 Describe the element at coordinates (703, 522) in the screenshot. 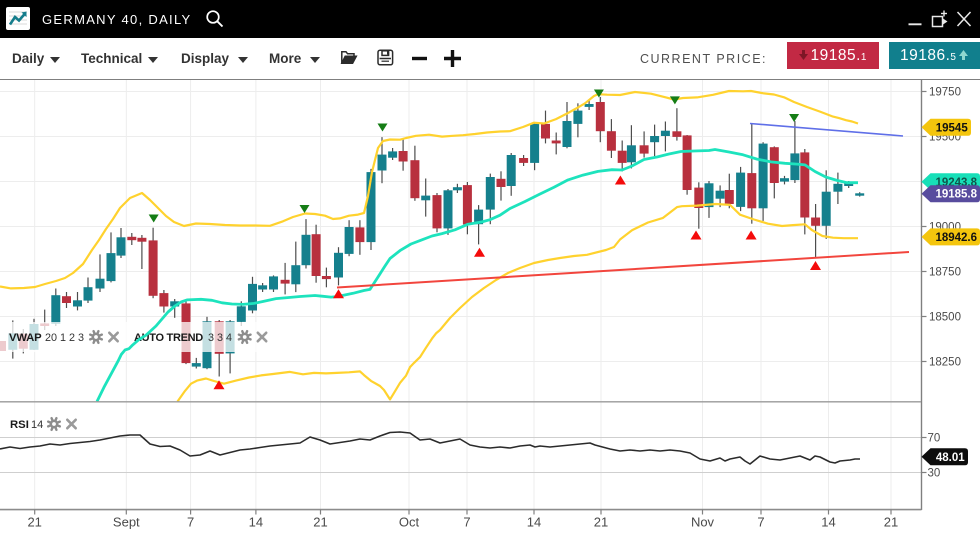

I see `svg-text: Nov` at that location.